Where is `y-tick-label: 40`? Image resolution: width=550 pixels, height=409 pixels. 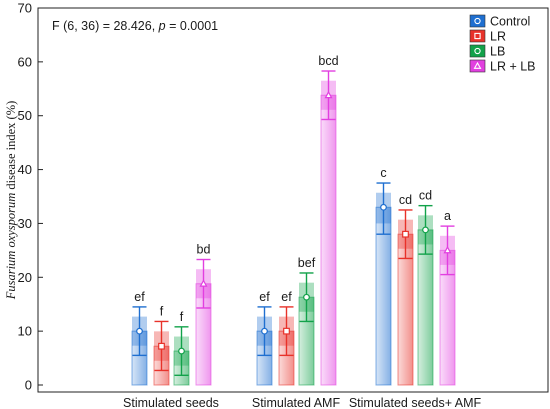 y-tick-label: 40 is located at coordinates (25, 169).